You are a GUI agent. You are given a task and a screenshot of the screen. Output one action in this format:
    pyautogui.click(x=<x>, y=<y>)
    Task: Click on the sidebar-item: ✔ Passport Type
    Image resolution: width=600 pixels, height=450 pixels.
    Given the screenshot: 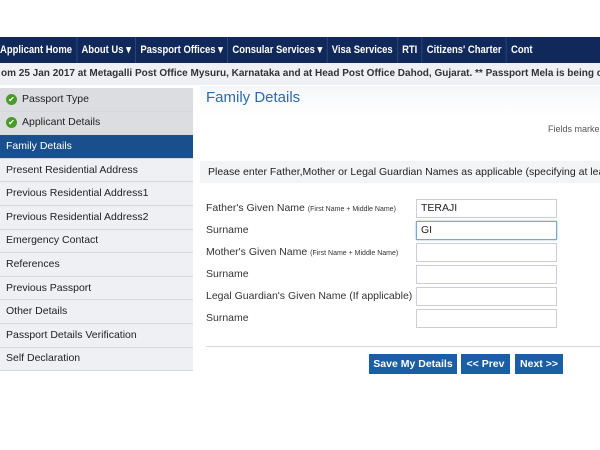 What is the action you would take?
    pyautogui.click(x=96, y=100)
    